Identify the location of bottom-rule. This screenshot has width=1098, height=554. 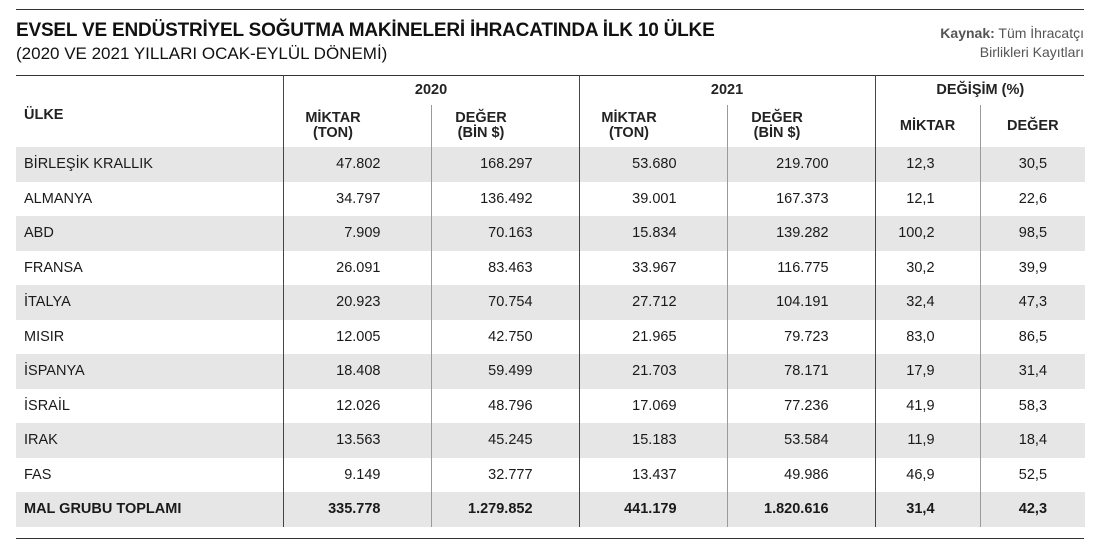
(550, 538).